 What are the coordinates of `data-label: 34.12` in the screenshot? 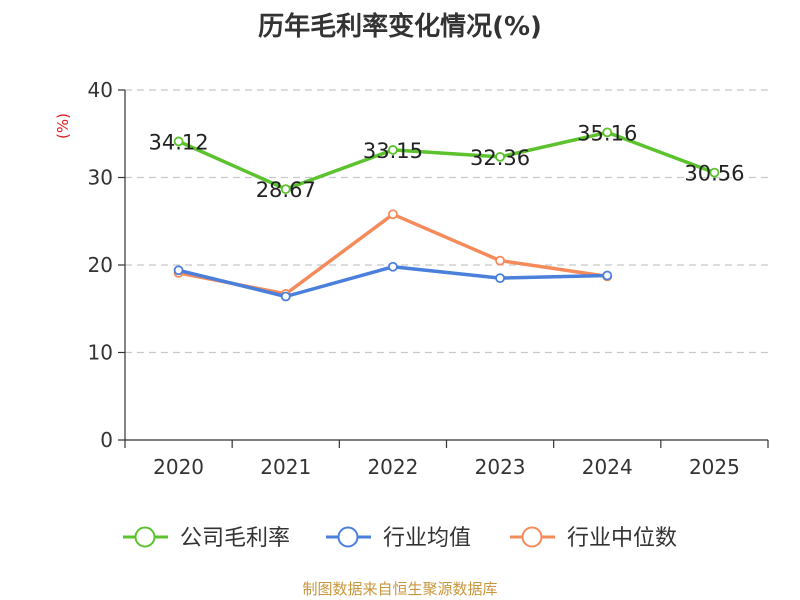 It's located at (179, 142).